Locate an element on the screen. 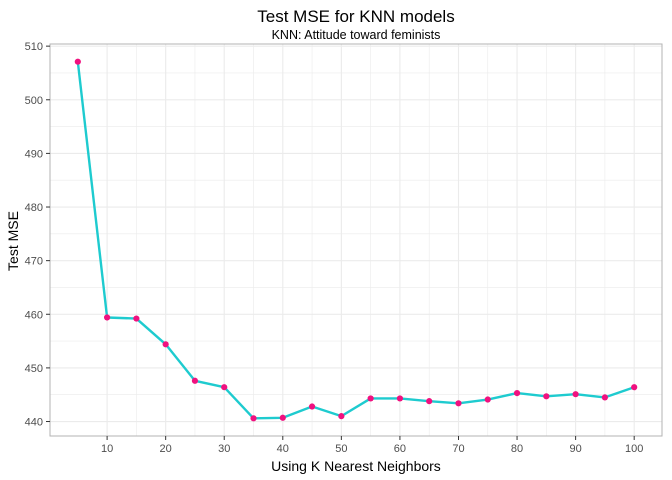 The height and width of the screenshot is (480, 672). x-tick-label: 90 is located at coordinates (575, 449).